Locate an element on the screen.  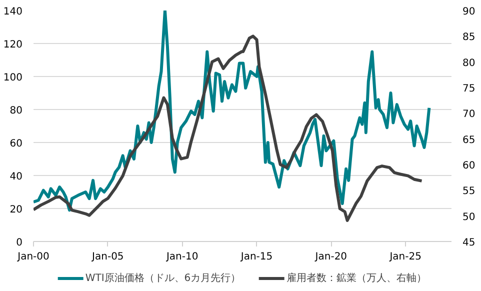
legend-label: 雇用者数：鉱業（万人、右軸） is located at coordinates (356, 278).